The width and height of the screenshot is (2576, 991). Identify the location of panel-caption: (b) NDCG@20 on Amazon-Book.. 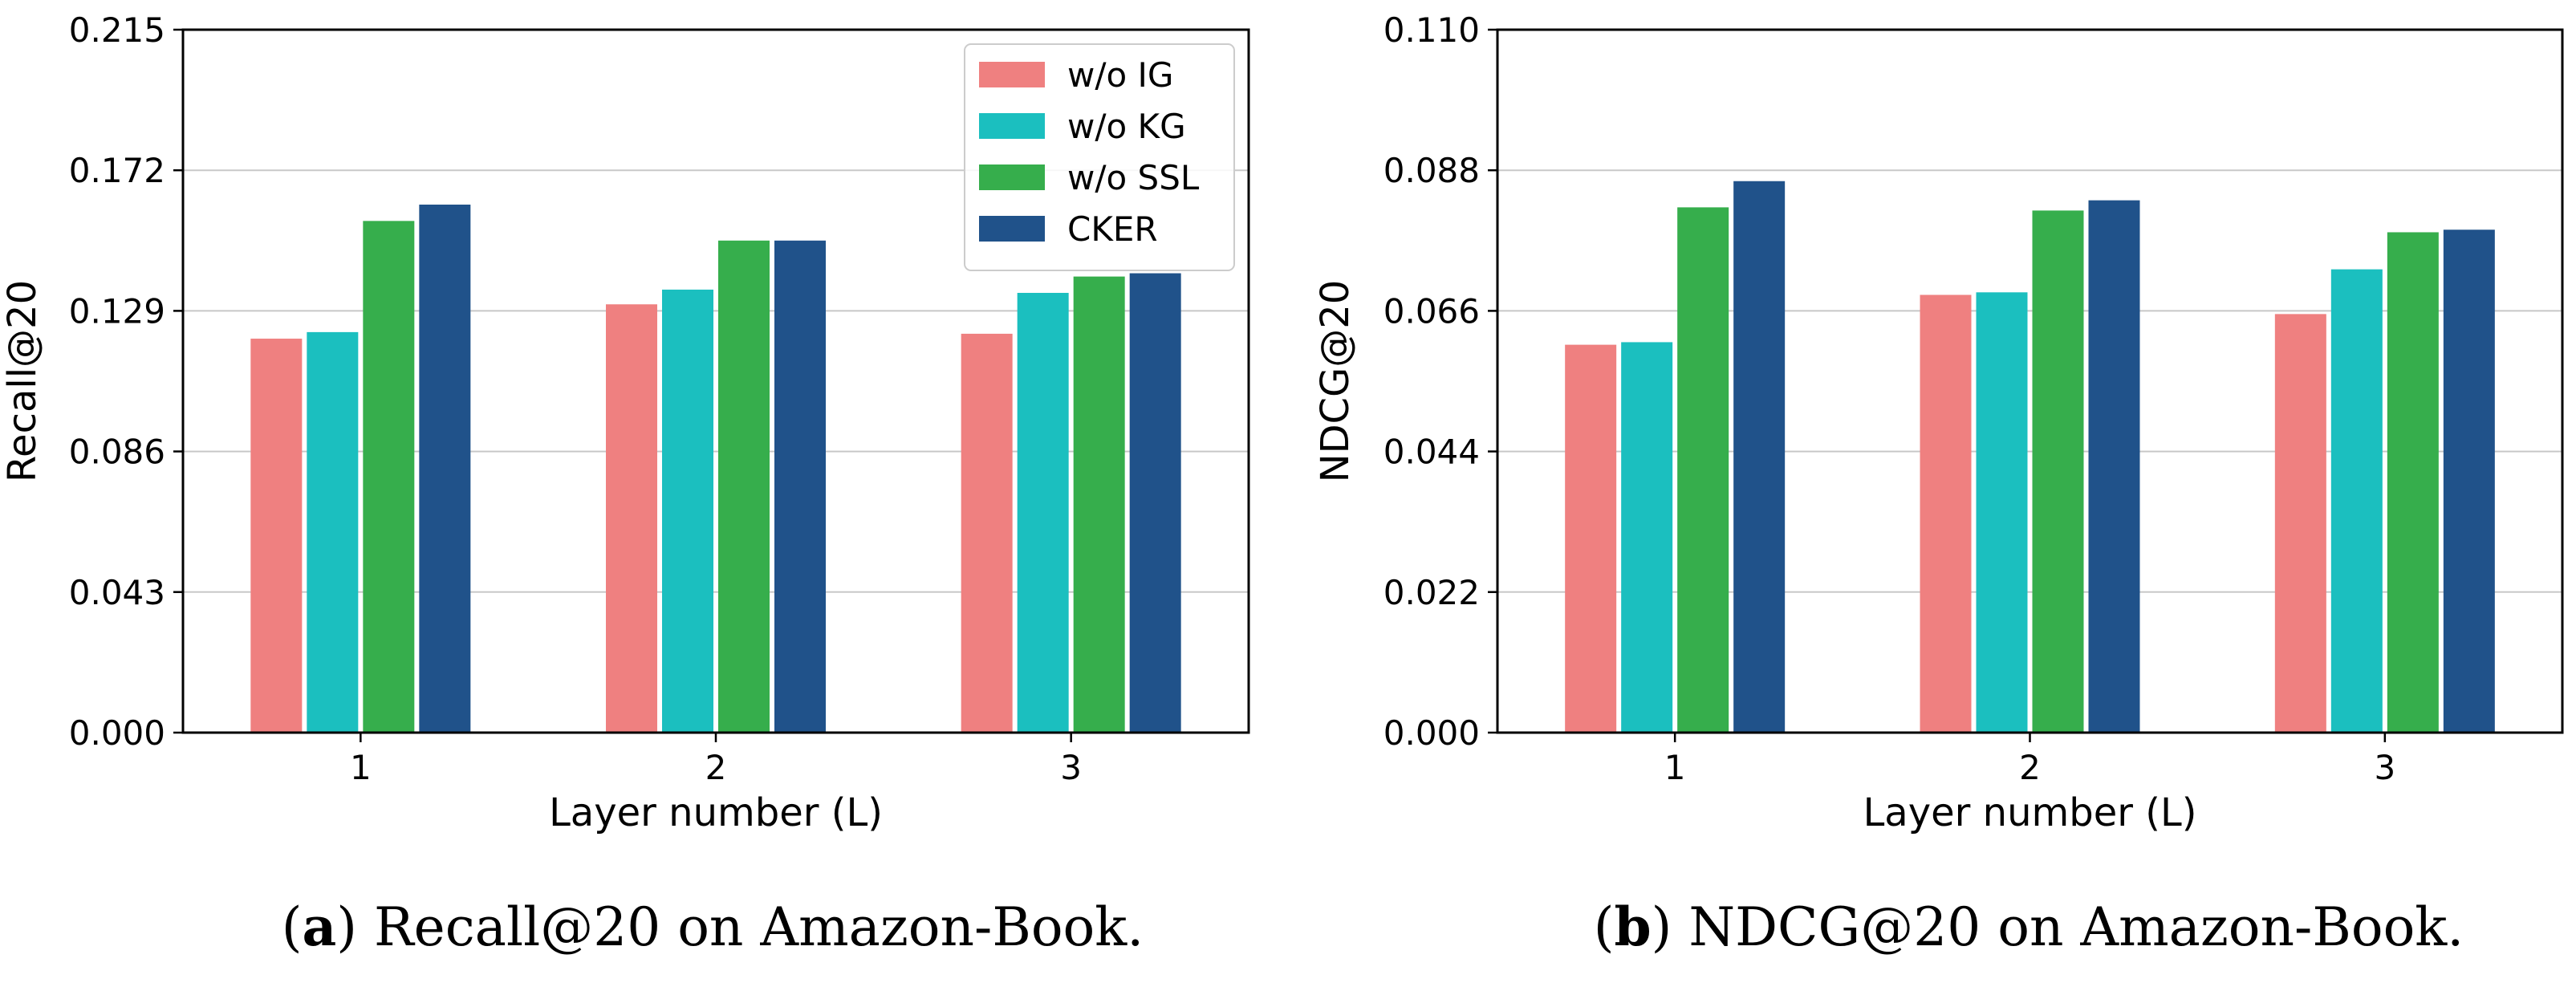
(2029, 927).